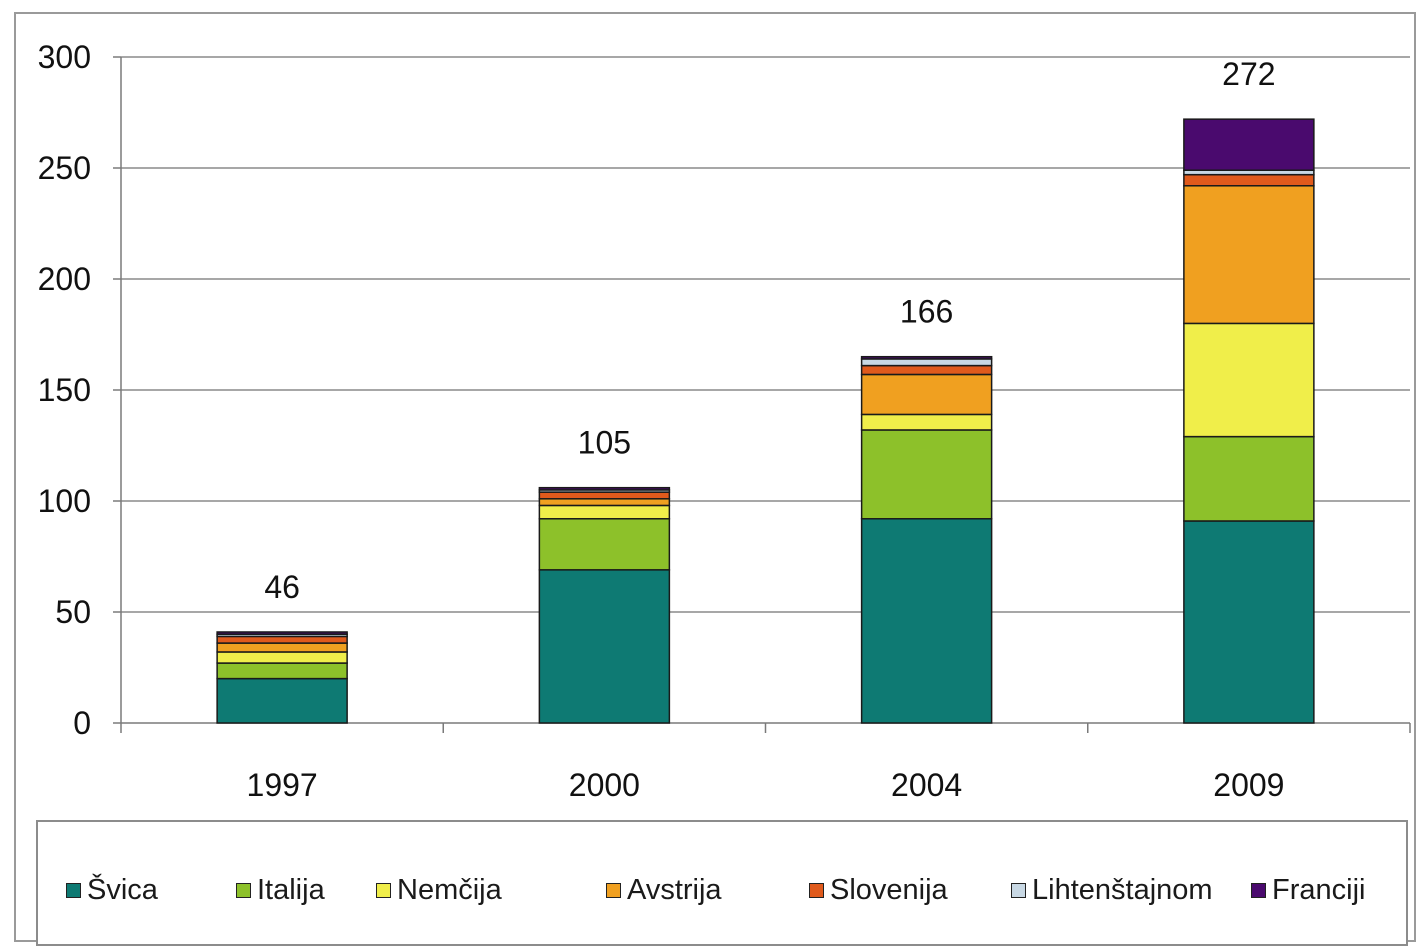 The width and height of the screenshot is (1426, 950). What do you see at coordinates (926, 312) in the screenshot?
I see `bar-total-label: 166` at bounding box center [926, 312].